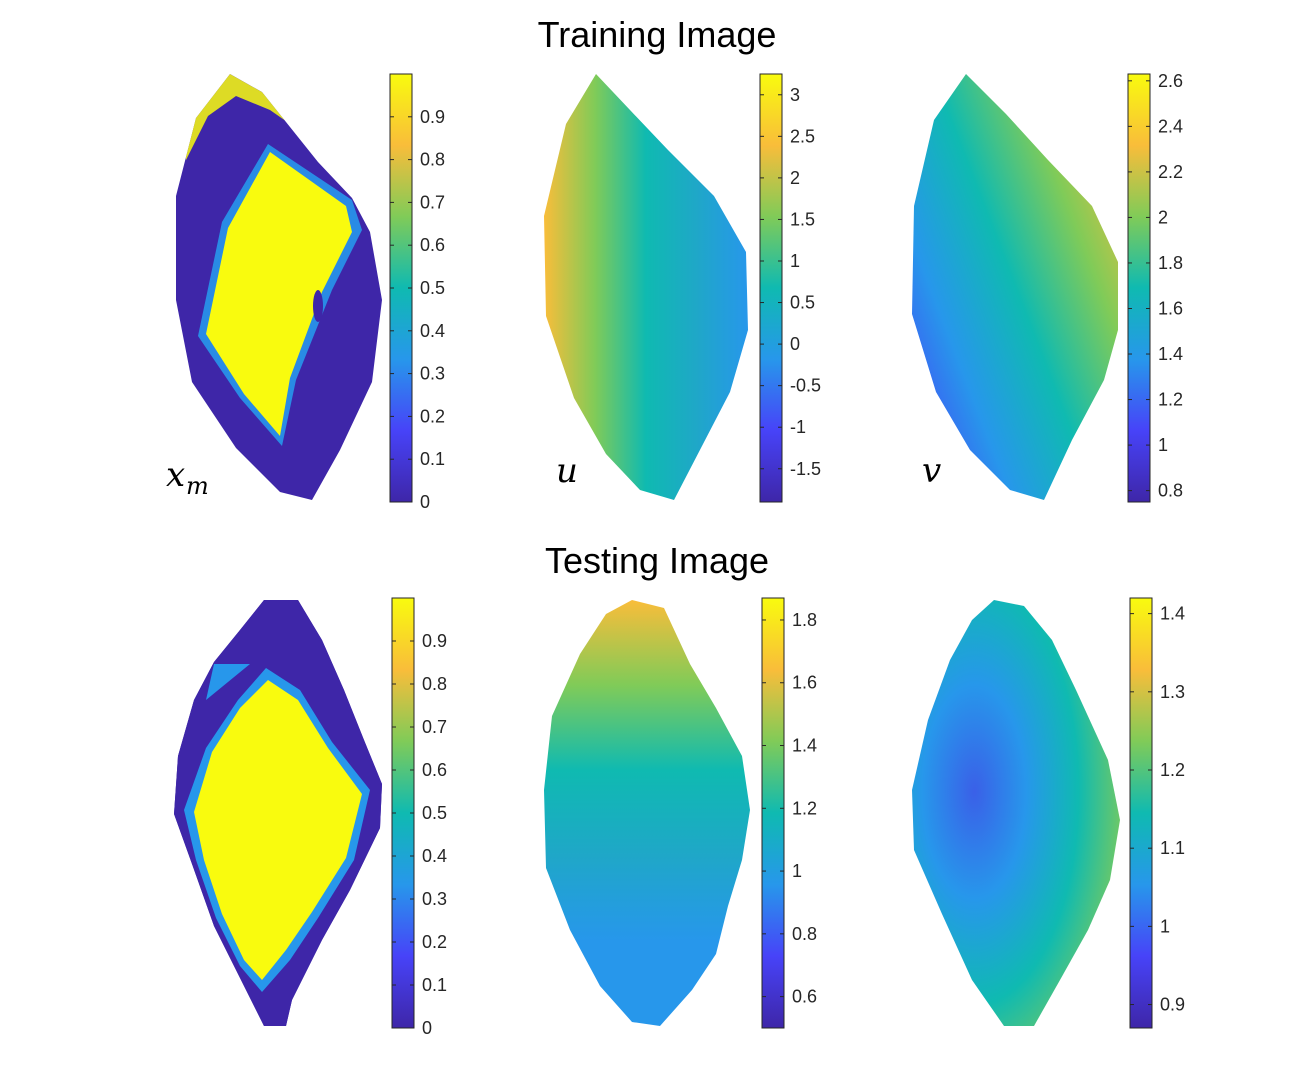 Image resolution: width=1314 pixels, height=1083 pixels. What do you see at coordinates (802, 219) in the screenshot?
I see `colorbar-tick-label: 1.5` at bounding box center [802, 219].